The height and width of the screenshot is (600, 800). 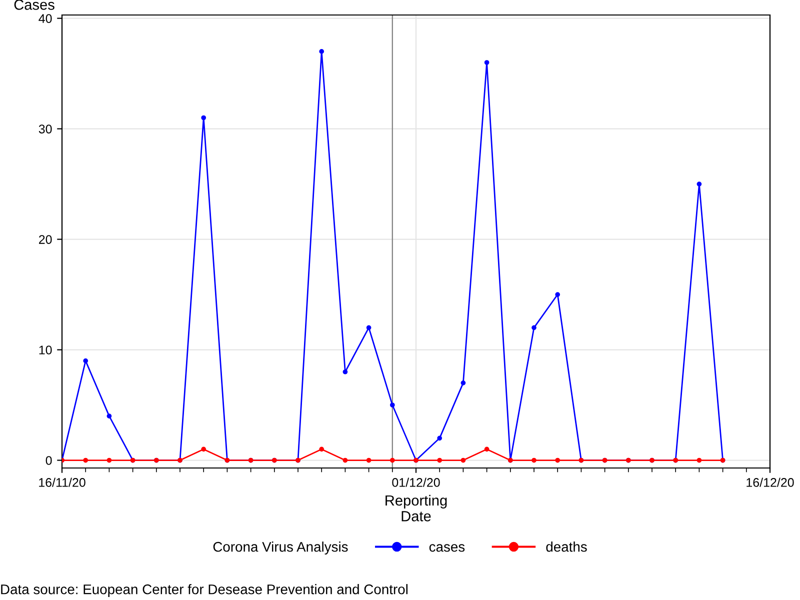 I want to click on legend-label: cases, so click(x=447, y=548).